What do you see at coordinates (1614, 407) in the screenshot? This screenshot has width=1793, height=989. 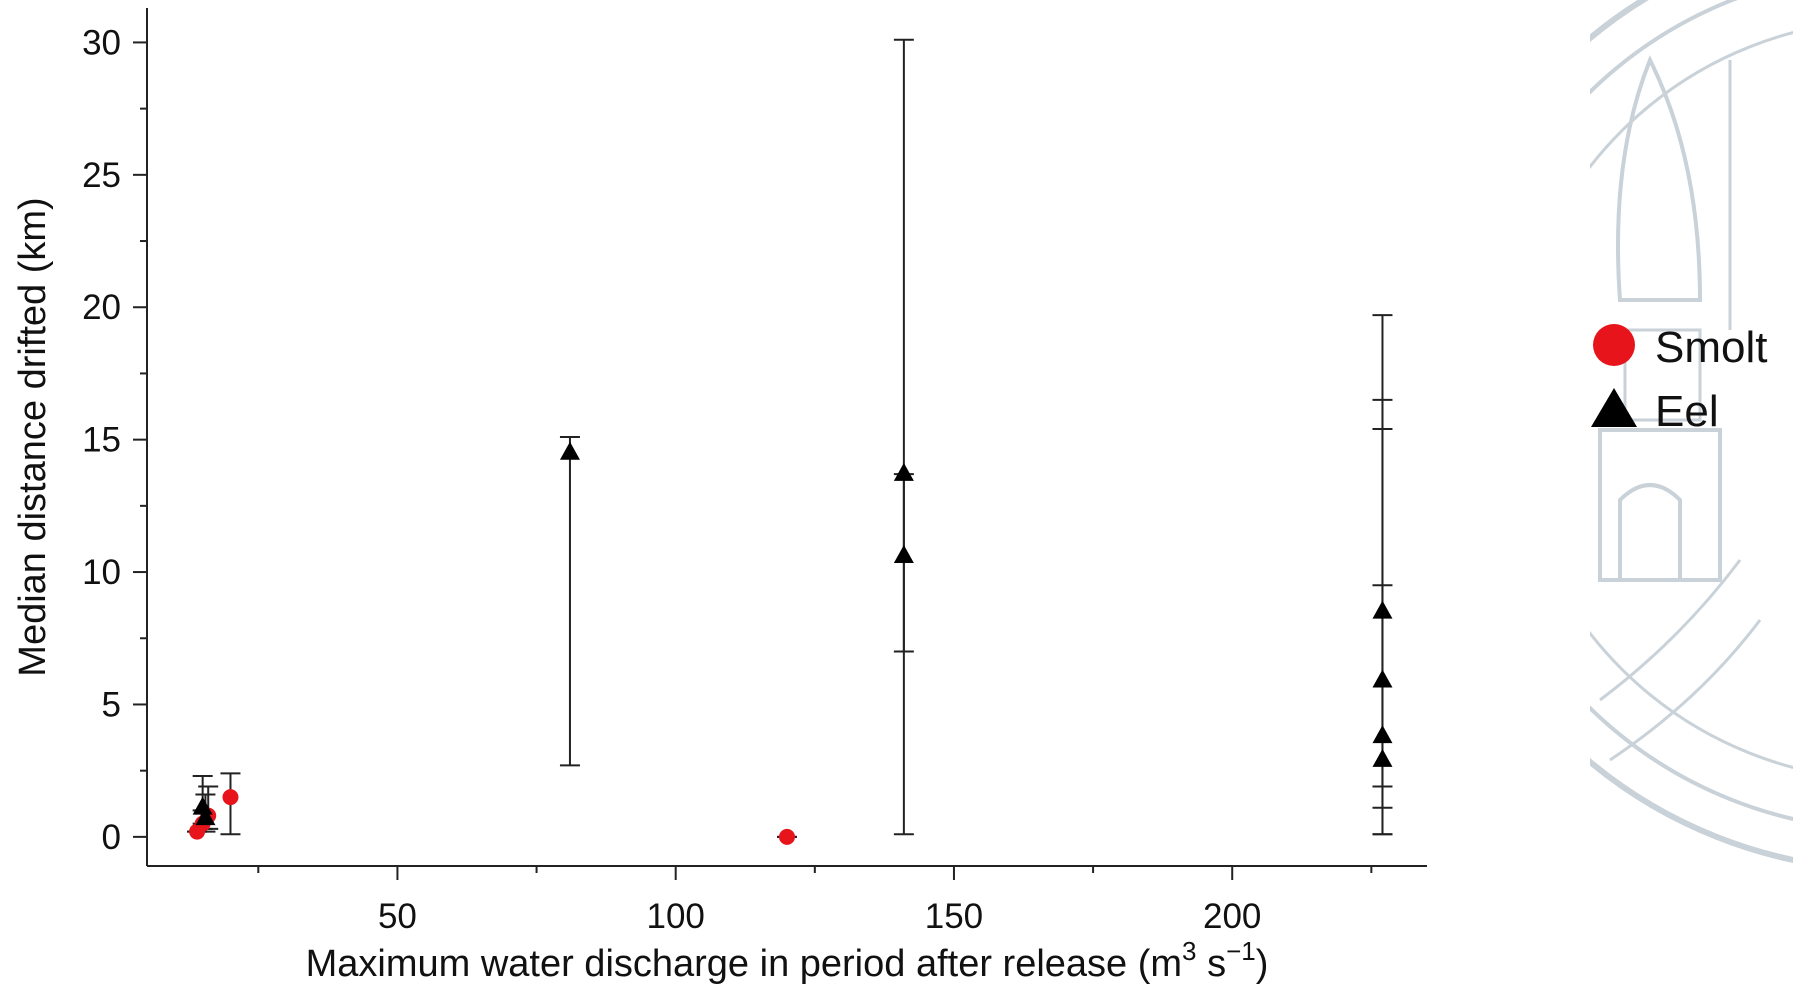 I see `legend-marker-eel` at bounding box center [1614, 407].